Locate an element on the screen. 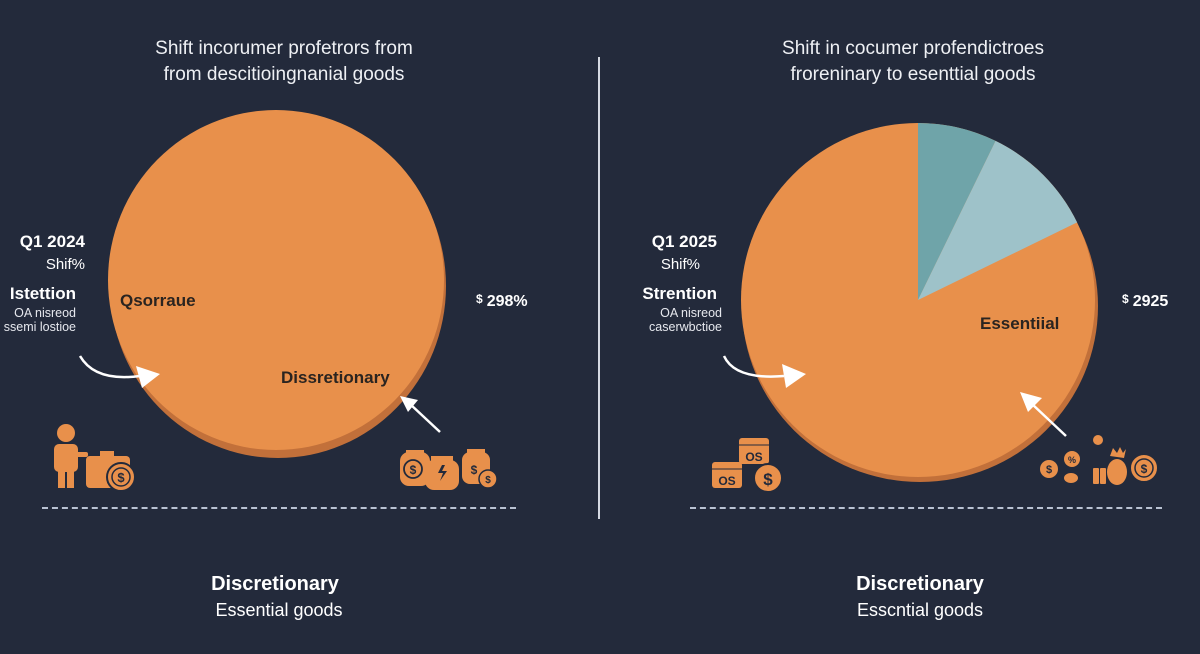  right-note-line-2: caserwbctioe is located at coordinates (685, 327).